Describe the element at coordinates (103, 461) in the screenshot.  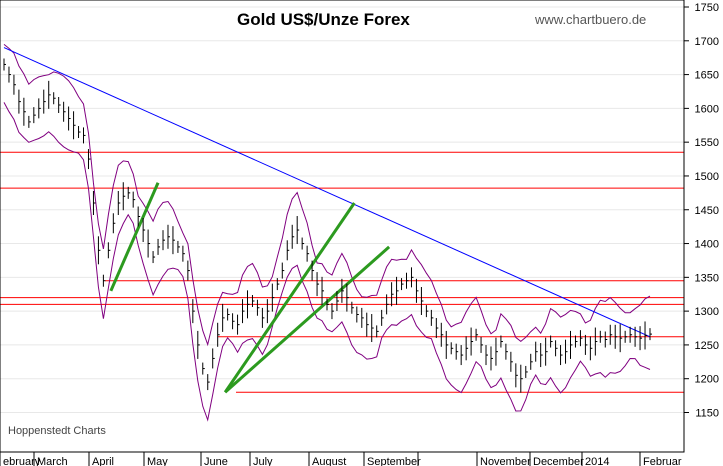
I see `x-tick-label: April` at that location.